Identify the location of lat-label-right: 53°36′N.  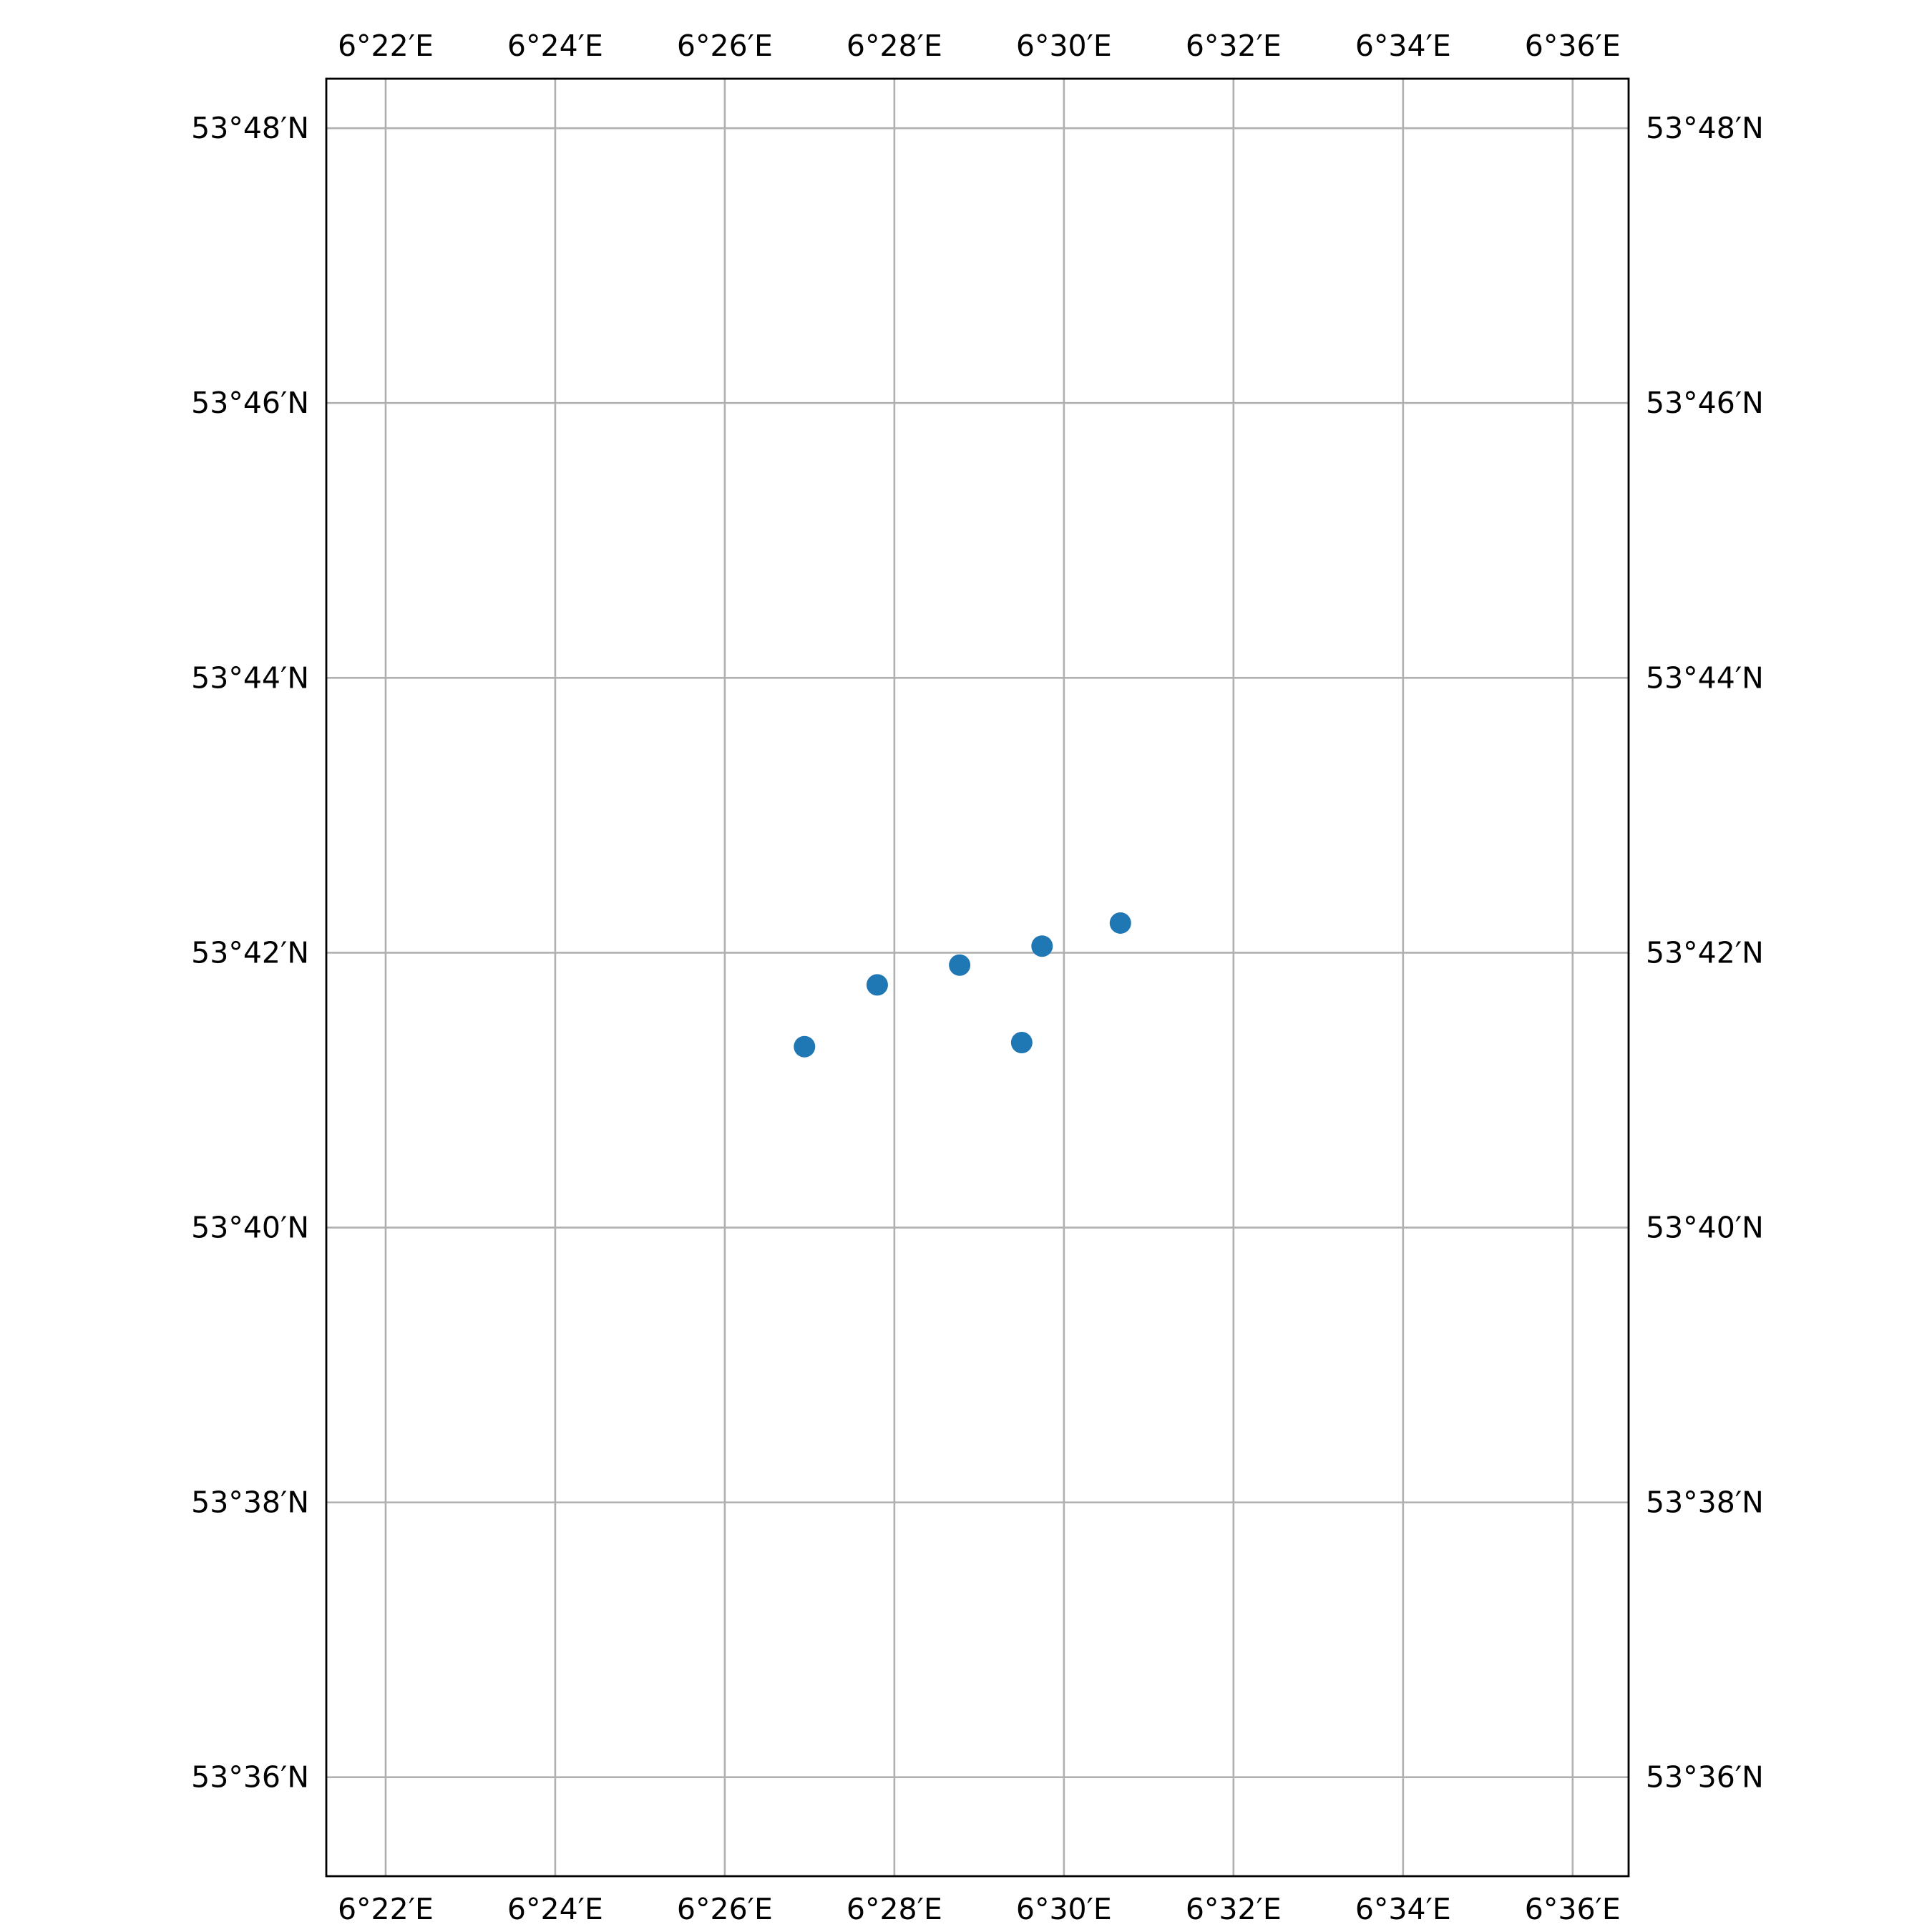
(1705, 1777).